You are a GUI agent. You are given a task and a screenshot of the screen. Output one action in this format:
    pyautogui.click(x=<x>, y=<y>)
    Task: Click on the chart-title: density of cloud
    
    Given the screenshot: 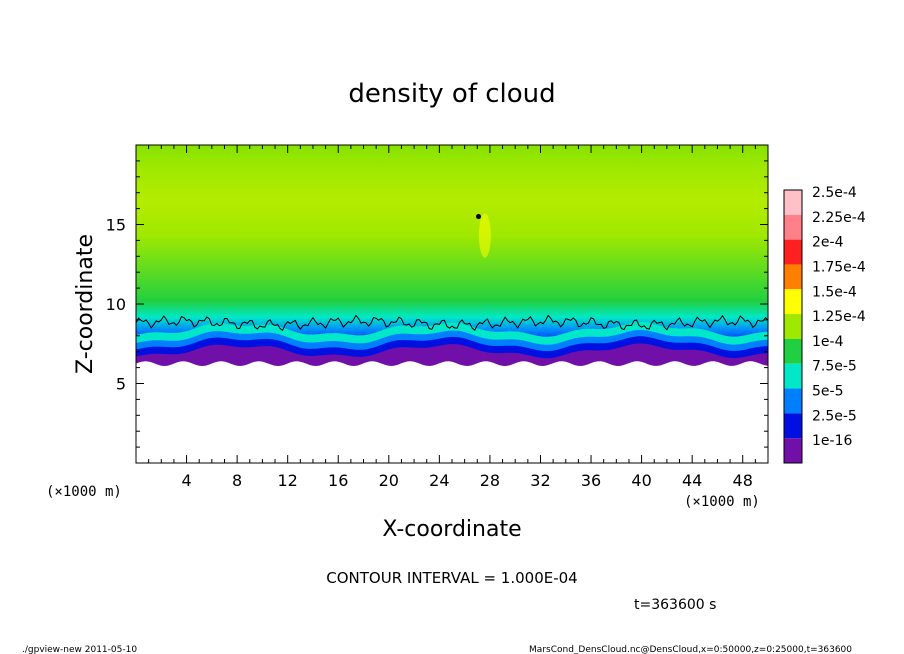 What is the action you would take?
    pyautogui.click(x=451, y=94)
    